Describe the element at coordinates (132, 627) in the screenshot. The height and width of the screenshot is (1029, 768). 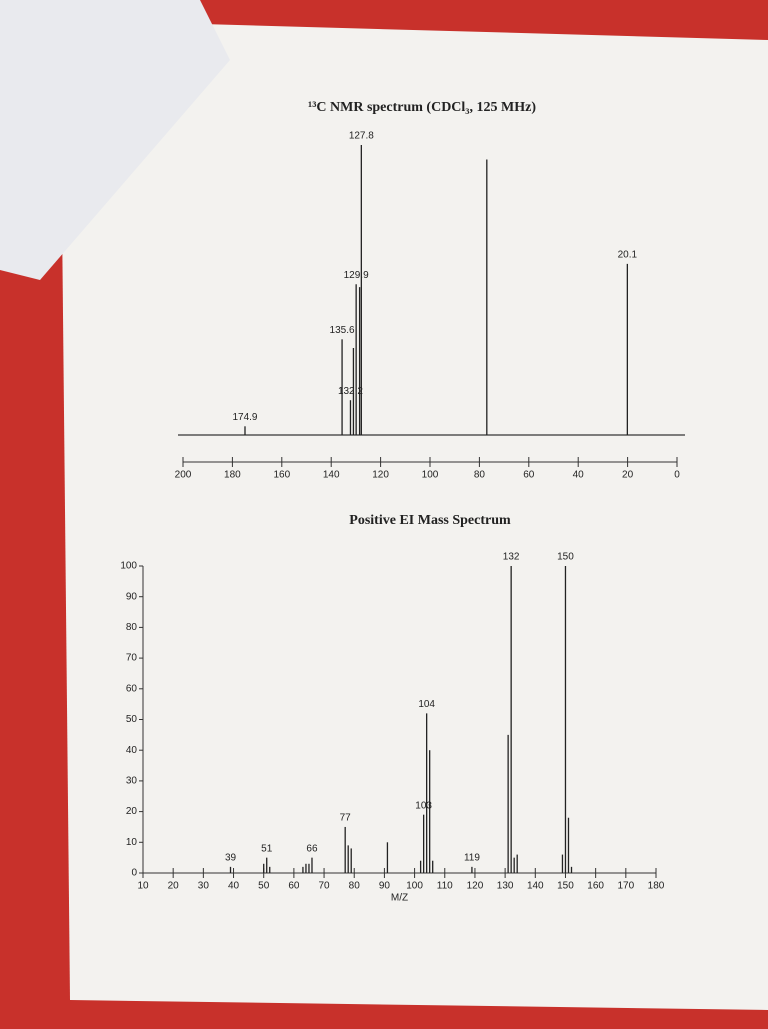
I see `y-tick-label: 80` at that location.